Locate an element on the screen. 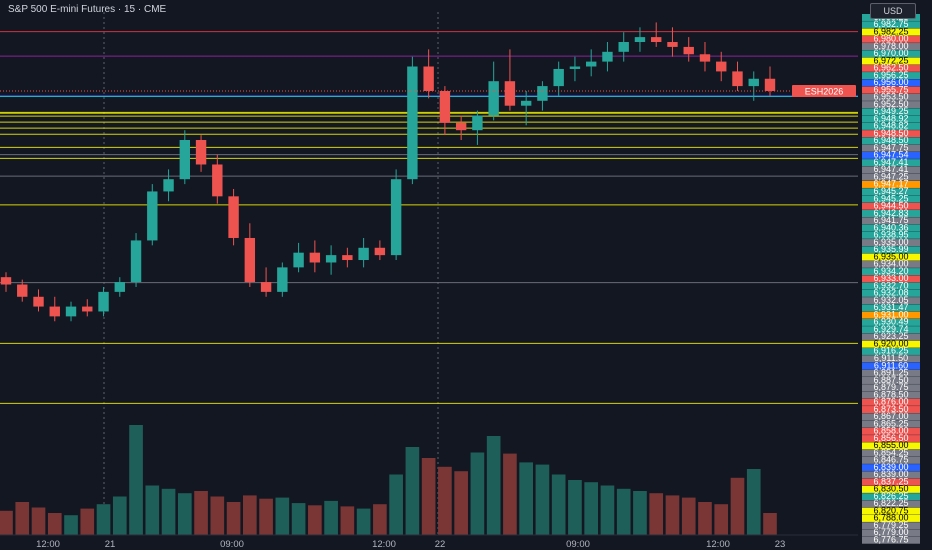 The height and width of the screenshot is (550, 932). price-axis-label: 6,949.25 is located at coordinates (890, 111).